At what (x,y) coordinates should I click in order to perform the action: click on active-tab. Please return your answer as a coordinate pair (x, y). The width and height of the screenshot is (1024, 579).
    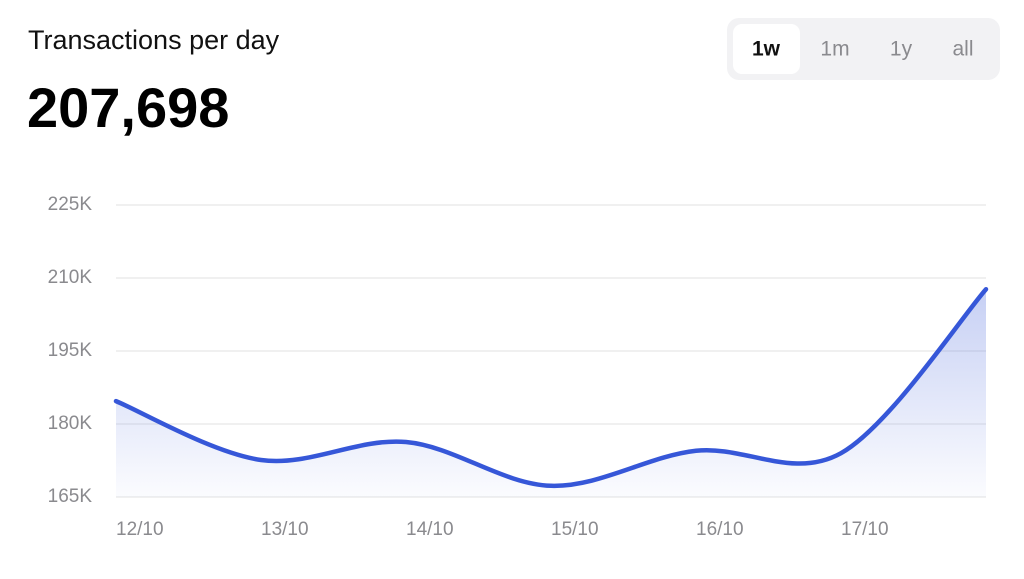
    Looking at the image, I should click on (766, 49).